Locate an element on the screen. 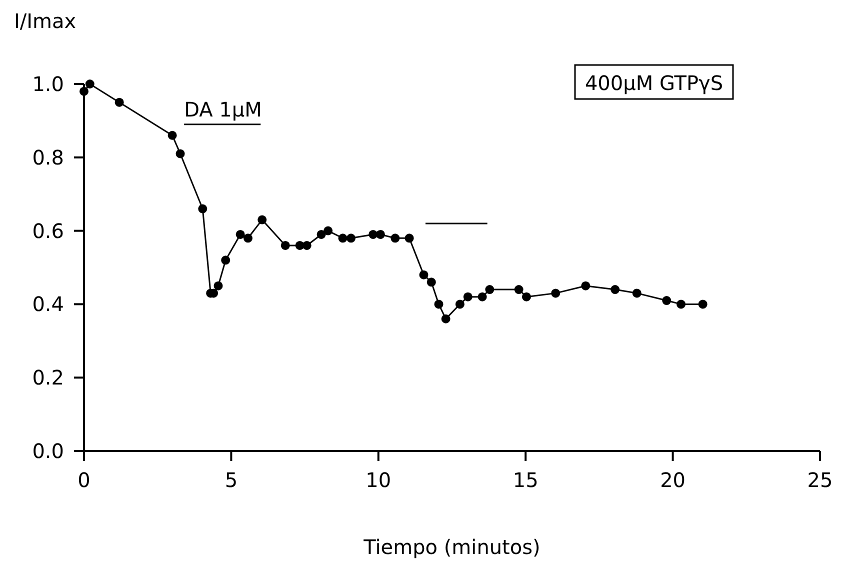  x-axis-title: Tiempo (minutos) is located at coordinates (451, 547).